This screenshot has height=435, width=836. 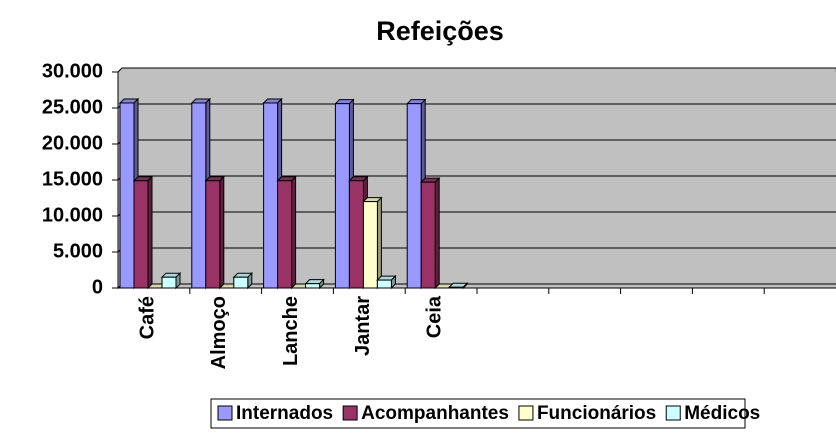 What do you see at coordinates (476, 70) in the screenshot?
I see `grid-line` at bounding box center [476, 70].